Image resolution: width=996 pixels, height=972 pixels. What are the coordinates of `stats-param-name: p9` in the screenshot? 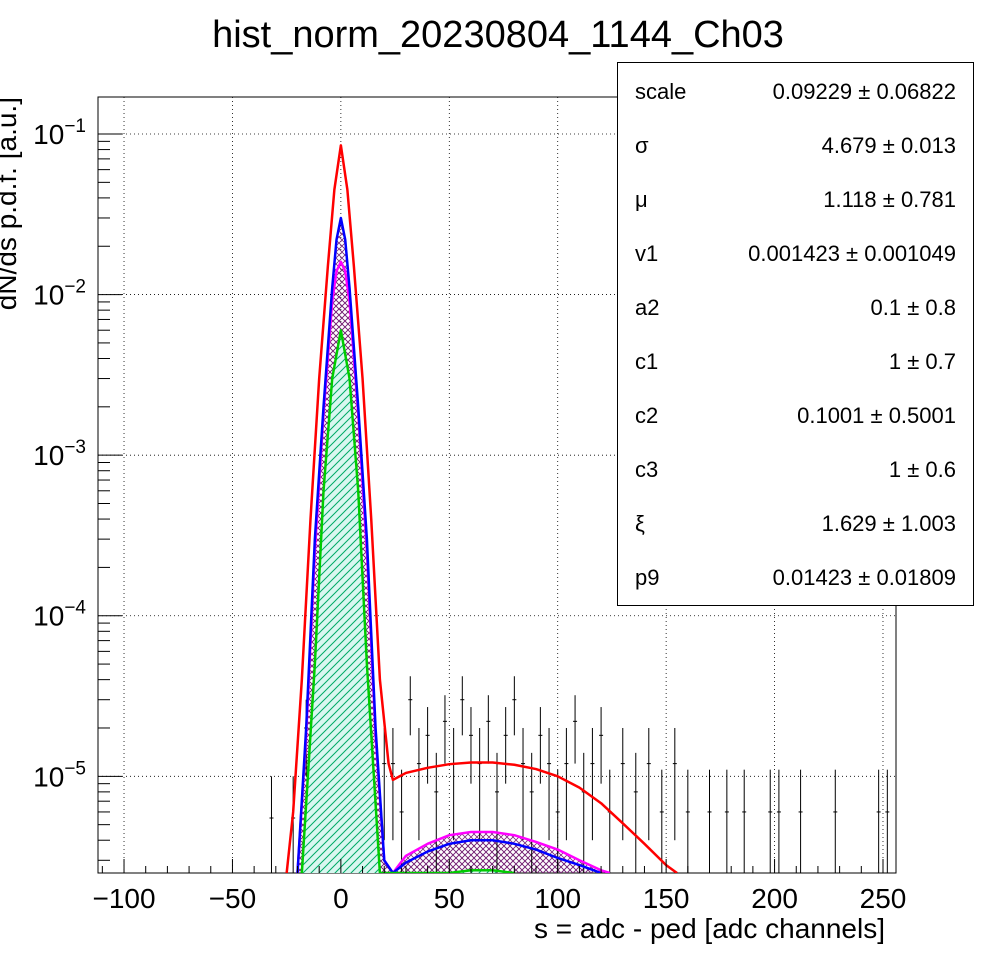 It's located at (647, 577).